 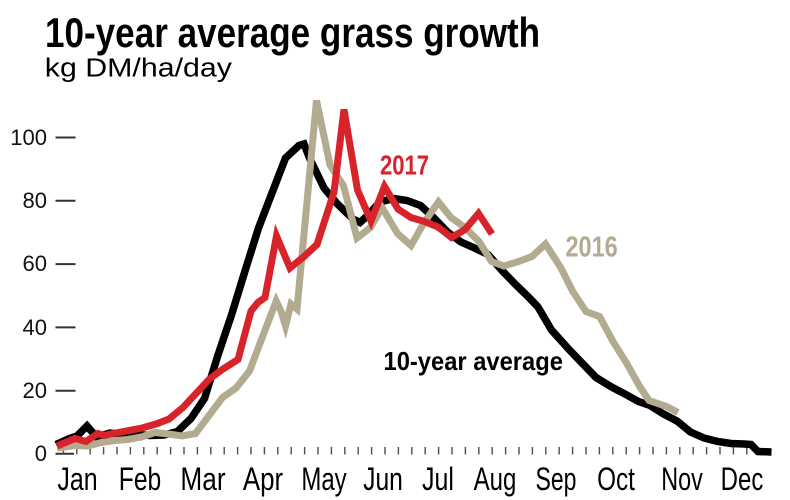 I want to click on svg-text: 60, so click(x=35, y=263).